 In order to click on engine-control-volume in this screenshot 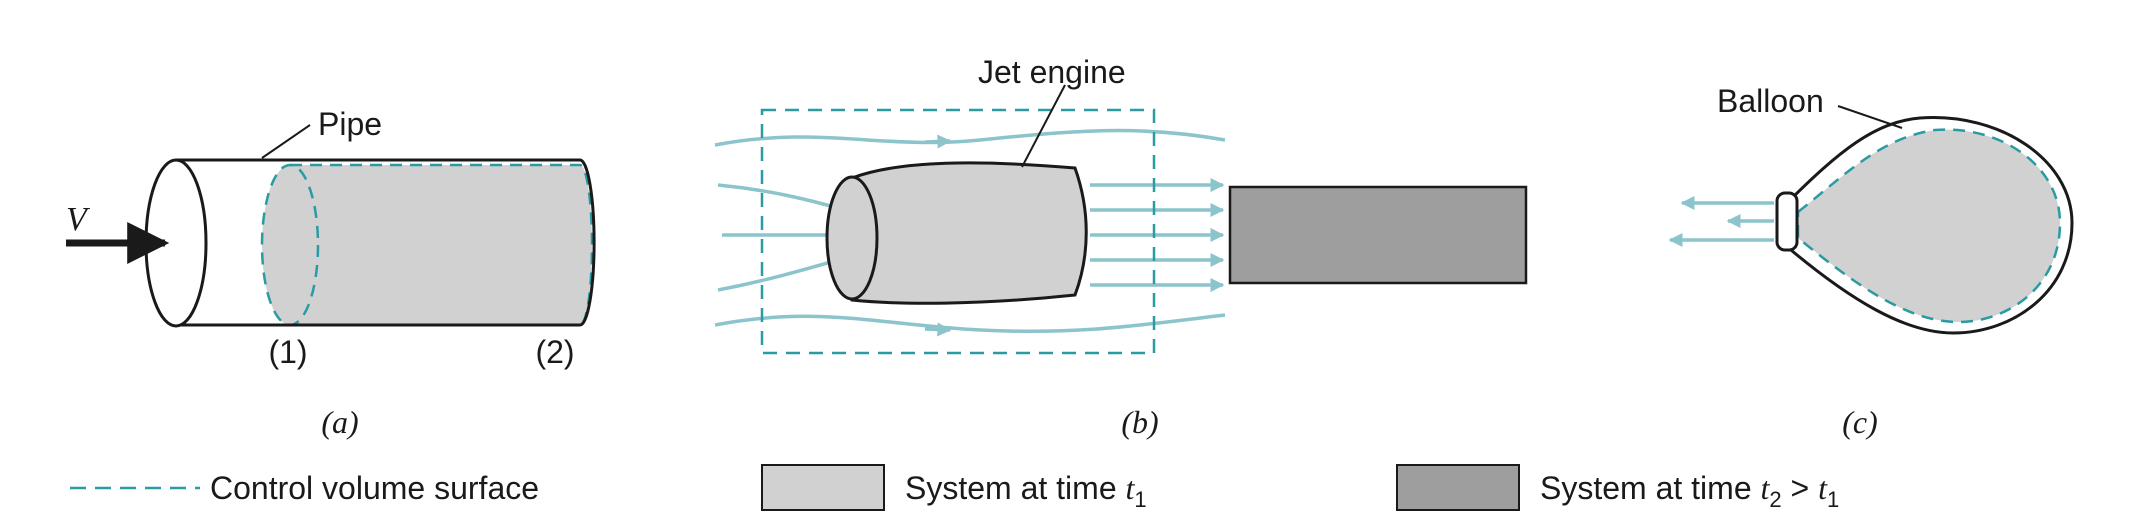, I will do `click(958, 231)`.